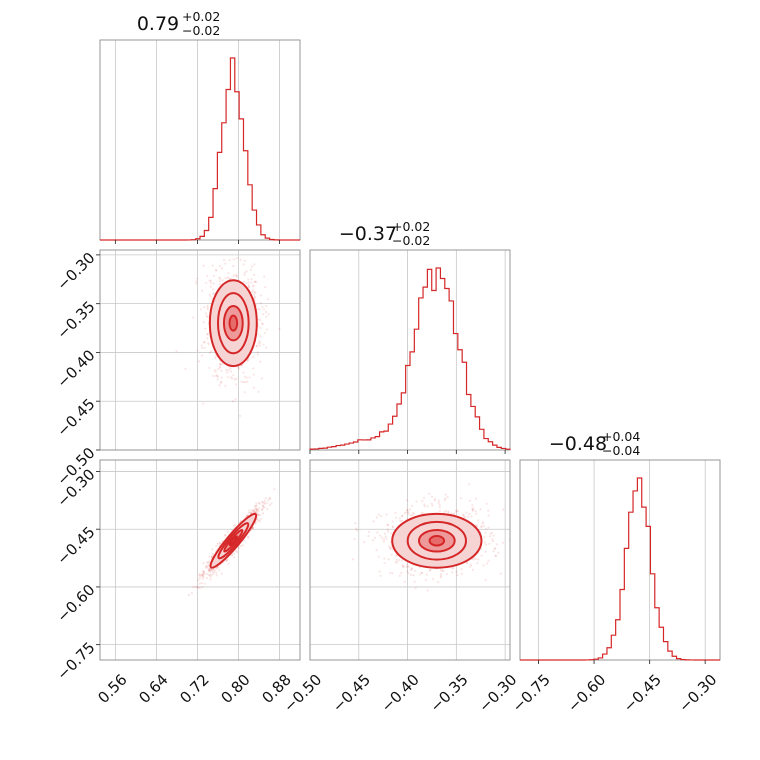 This screenshot has height=760, width=760. Describe the element at coordinates (233, 540) in the screenshot. I see `contour-line` at that location.